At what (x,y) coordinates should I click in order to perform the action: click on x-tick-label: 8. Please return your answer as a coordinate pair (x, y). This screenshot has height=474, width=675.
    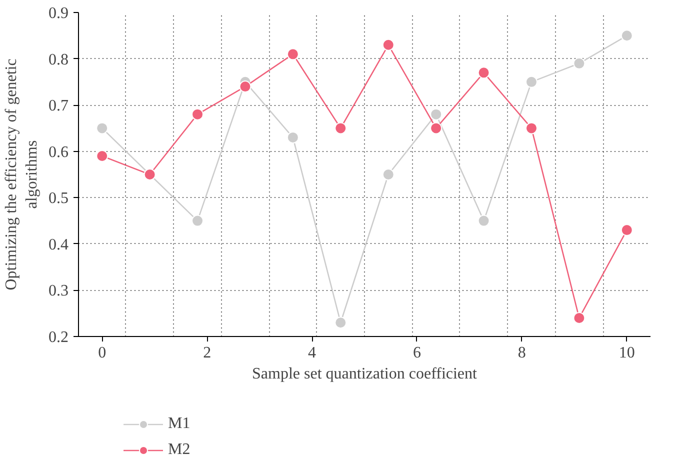
    Looking at the image, I should click on (522, 353).